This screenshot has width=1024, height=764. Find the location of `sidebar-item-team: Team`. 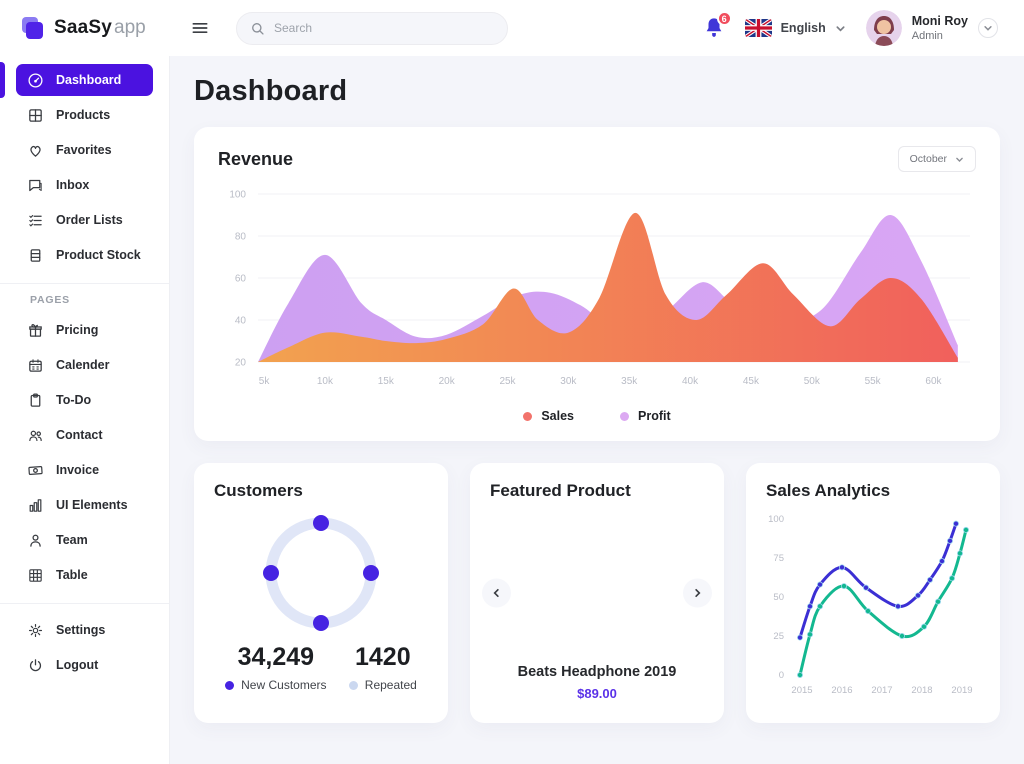

sidebar-item-team: Team is located at coordinates (84, 540).